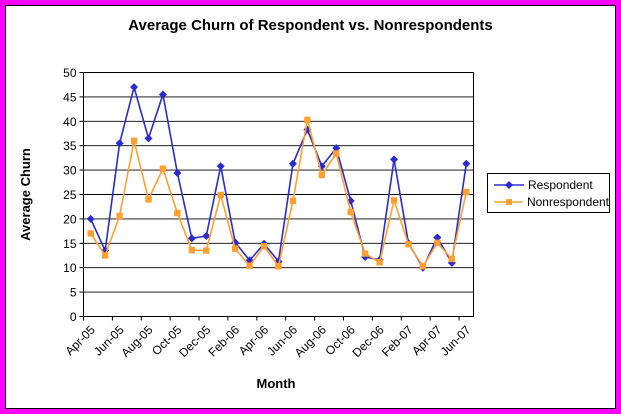 Image resolution: width=621 pixels, height=414 pixels. Describe the element at coordinates (310, 340) in the screenshot. I see `x-tick-label: Aug-06` at that location.